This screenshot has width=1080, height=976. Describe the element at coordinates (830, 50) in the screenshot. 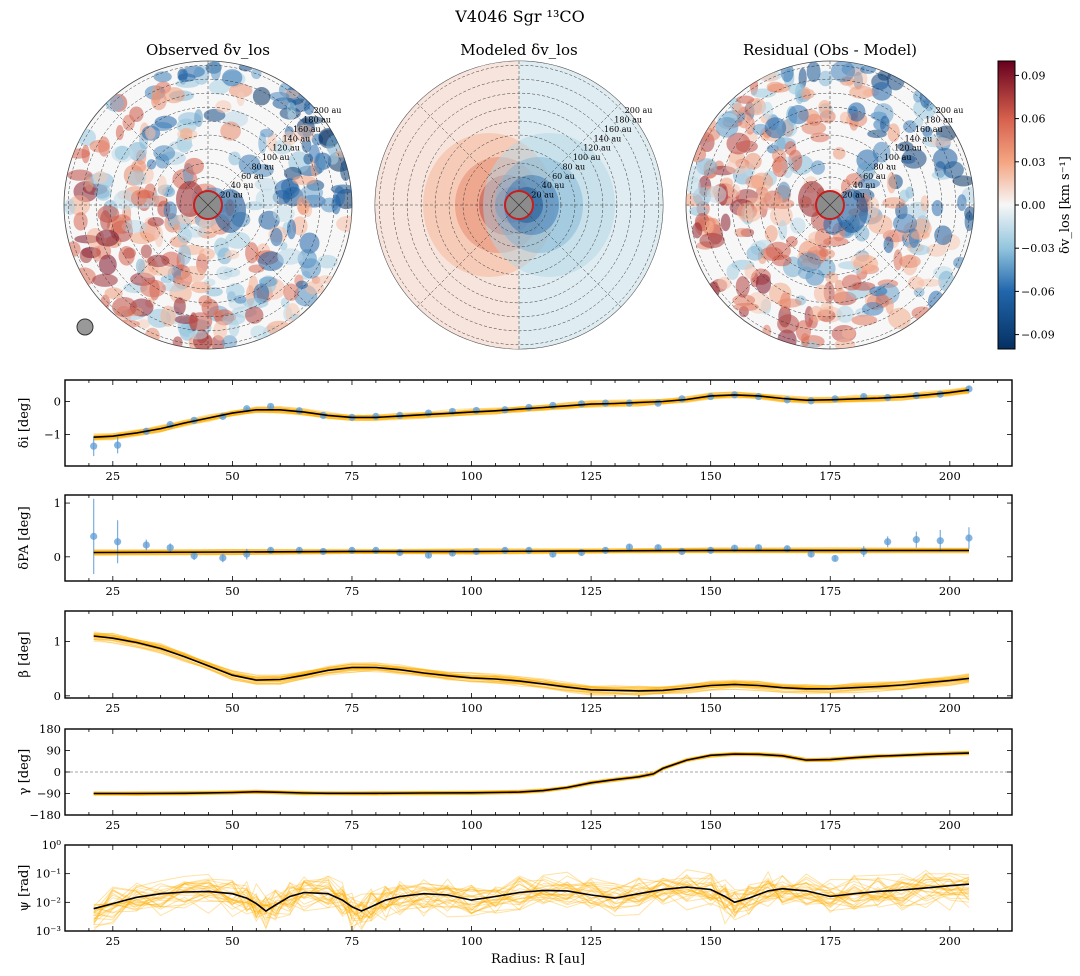

I see `map-title-residual: Residual (Obs - Model)` at that location.